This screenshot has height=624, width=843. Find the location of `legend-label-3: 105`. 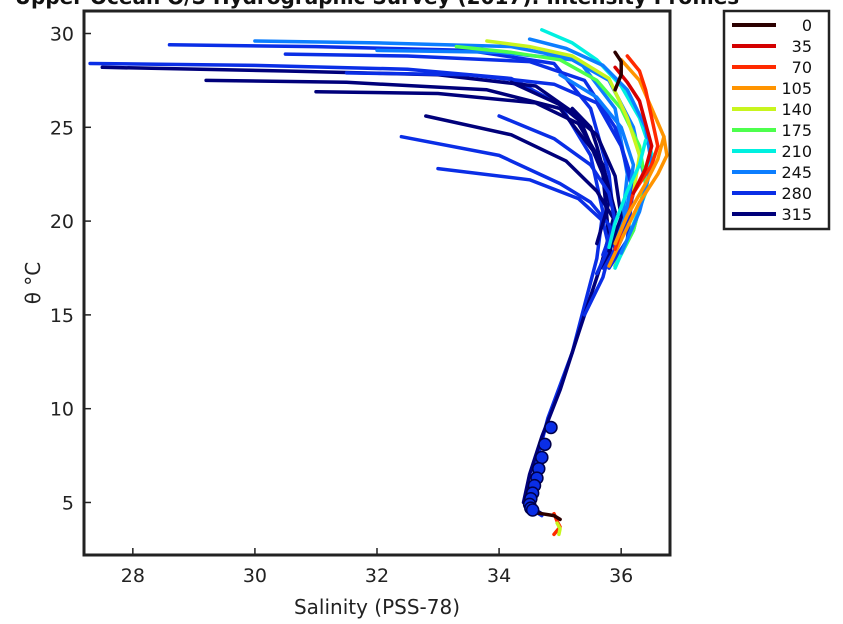

legend-label-3: 105 is located at coordinates (796, 88).